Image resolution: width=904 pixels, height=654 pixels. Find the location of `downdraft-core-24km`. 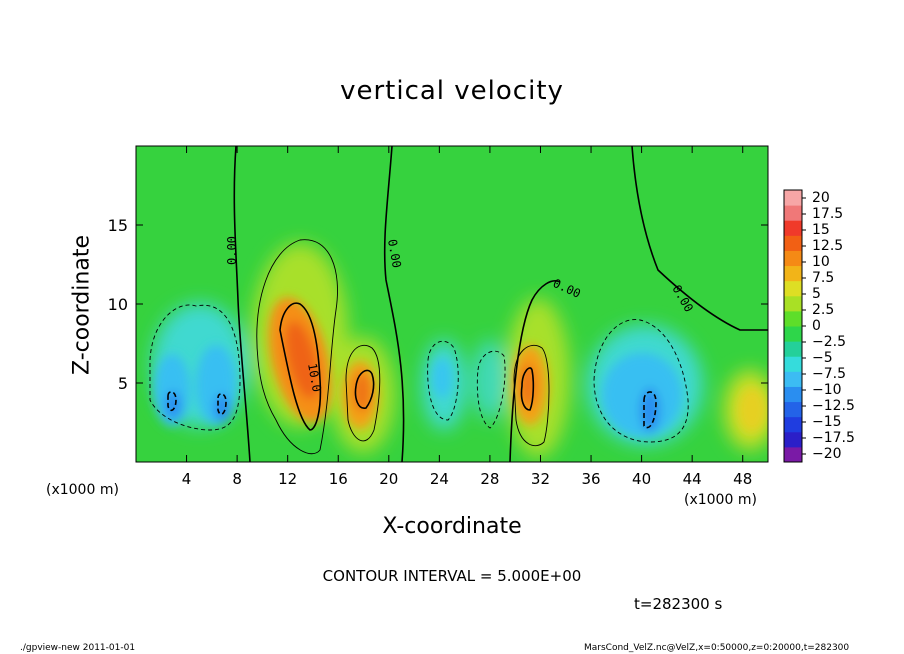

downdraft-core-24km is located at coordinates (442, 378).